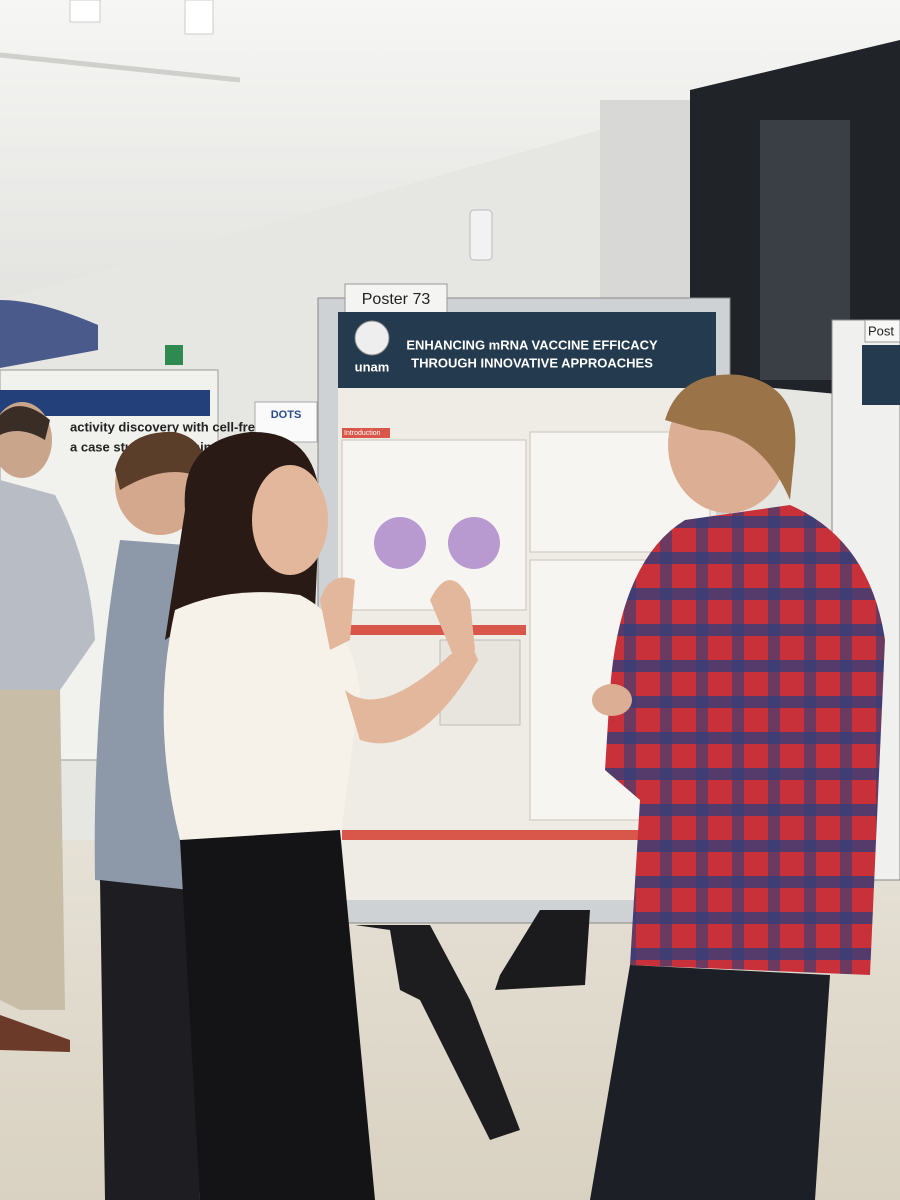  I want to click on poster-number: Poster 73, so click(396, 299).